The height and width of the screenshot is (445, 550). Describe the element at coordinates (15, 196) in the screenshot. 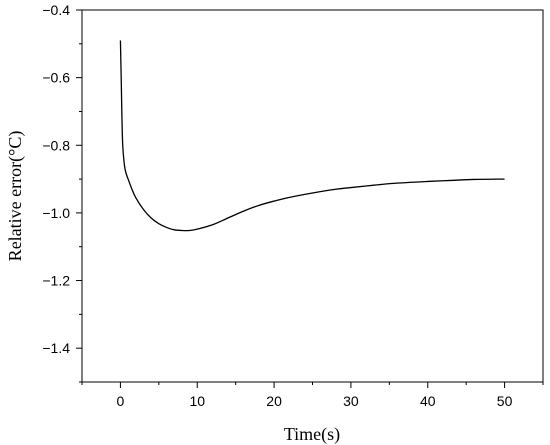

I see `y-axis-title: Relative error(°C)` at that location.